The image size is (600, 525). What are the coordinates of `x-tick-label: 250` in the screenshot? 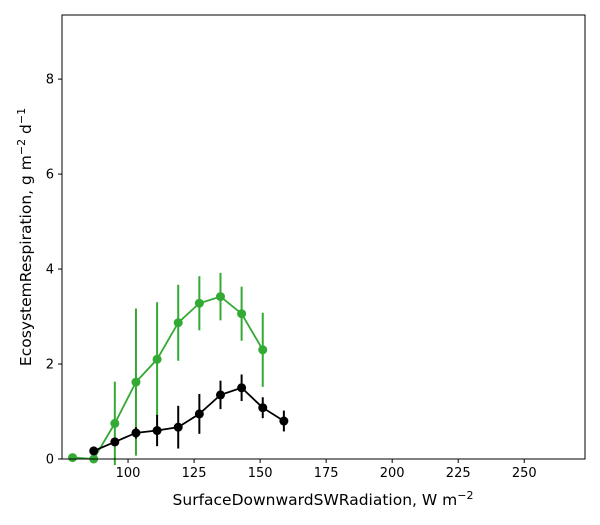 It's located at (524, 473).